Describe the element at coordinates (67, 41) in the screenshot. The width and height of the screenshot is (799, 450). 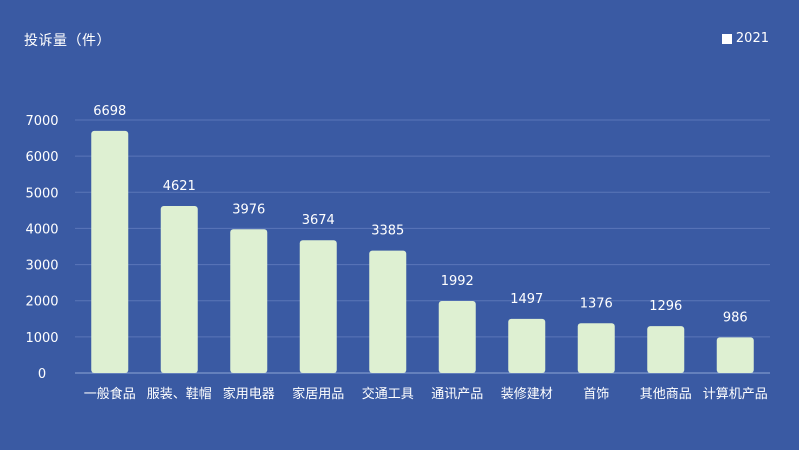
I see `y-axis-label: 投诉量（件）` at that location.